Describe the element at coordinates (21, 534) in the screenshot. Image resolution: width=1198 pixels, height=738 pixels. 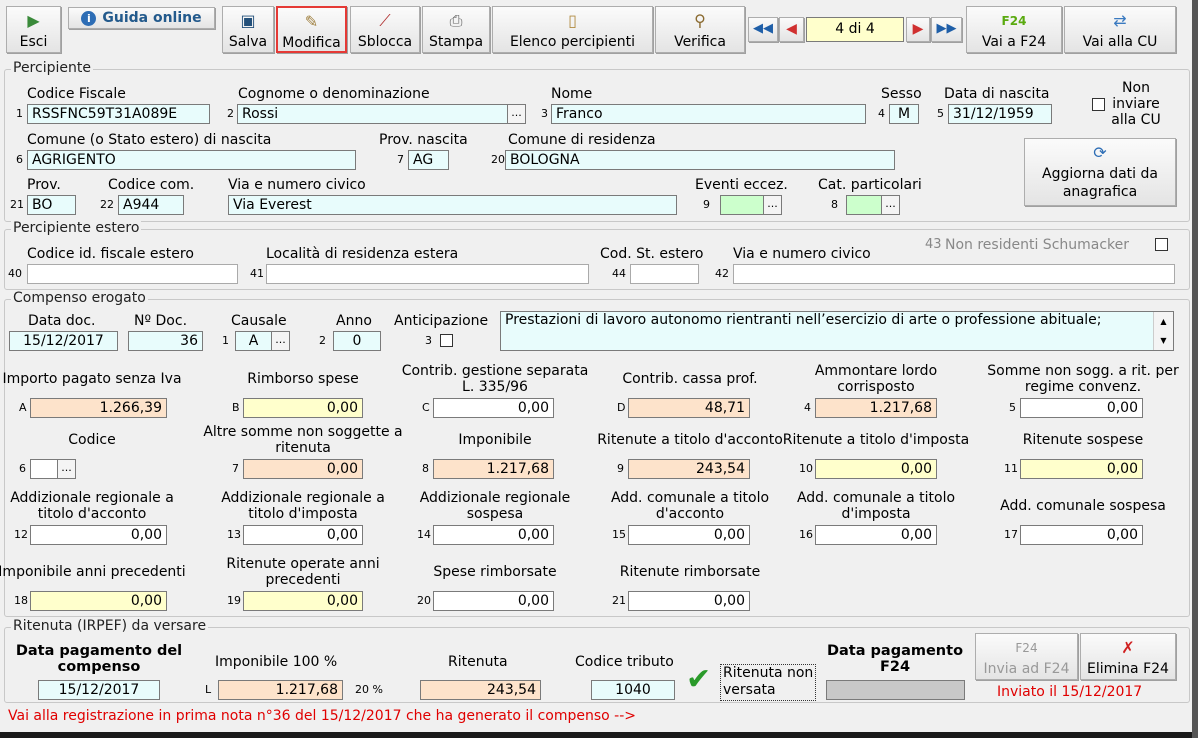
I see `field-number: 12` at that location.